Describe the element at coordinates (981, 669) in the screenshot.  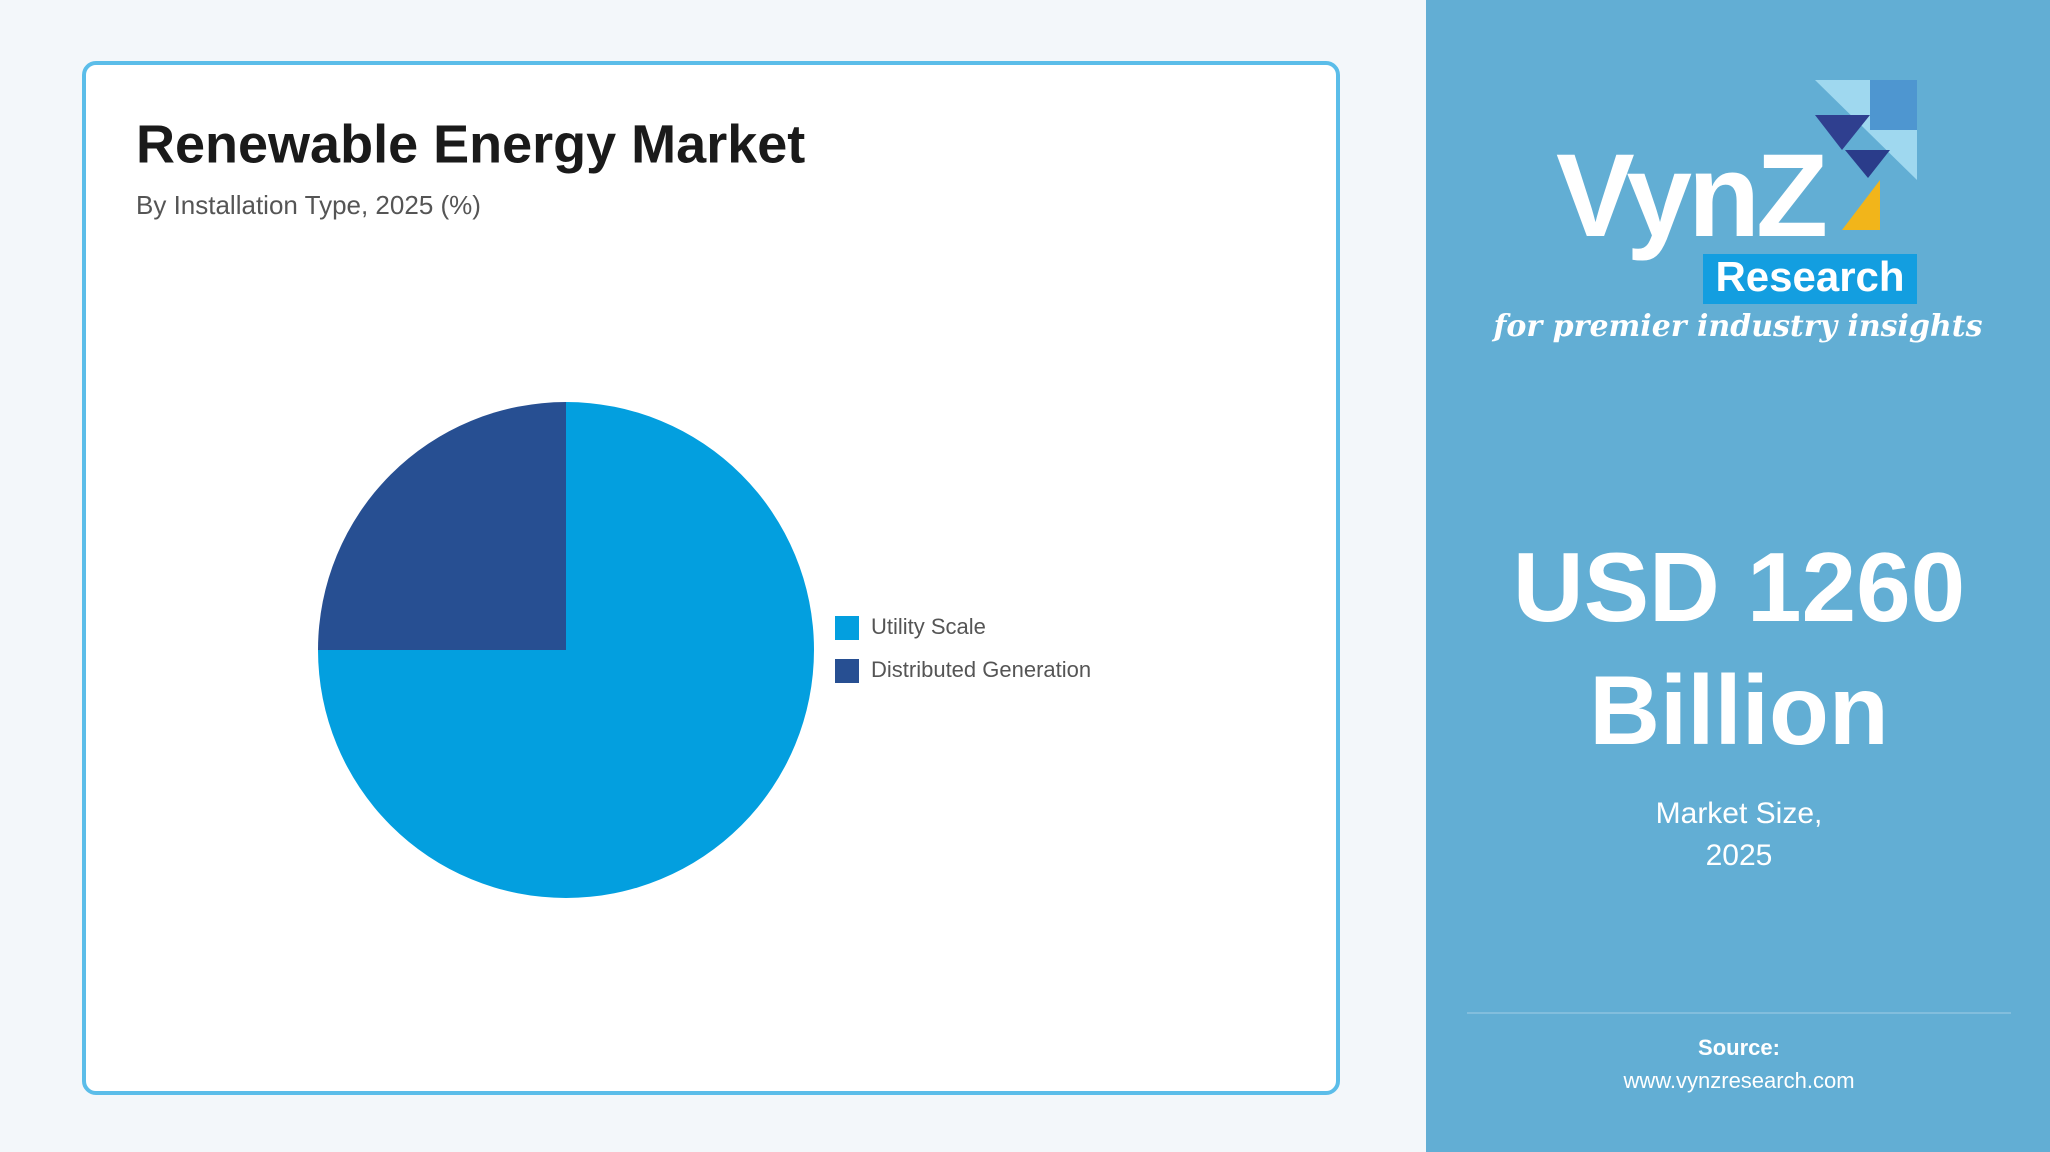
I see `legend-label: Distributed Generation` at that location.